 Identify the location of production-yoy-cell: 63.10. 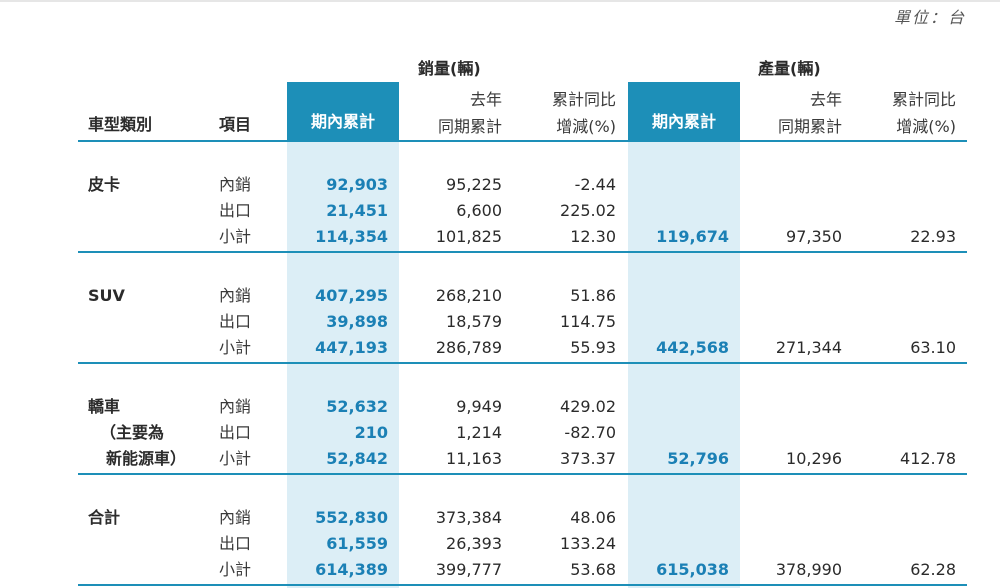
(933, 347).